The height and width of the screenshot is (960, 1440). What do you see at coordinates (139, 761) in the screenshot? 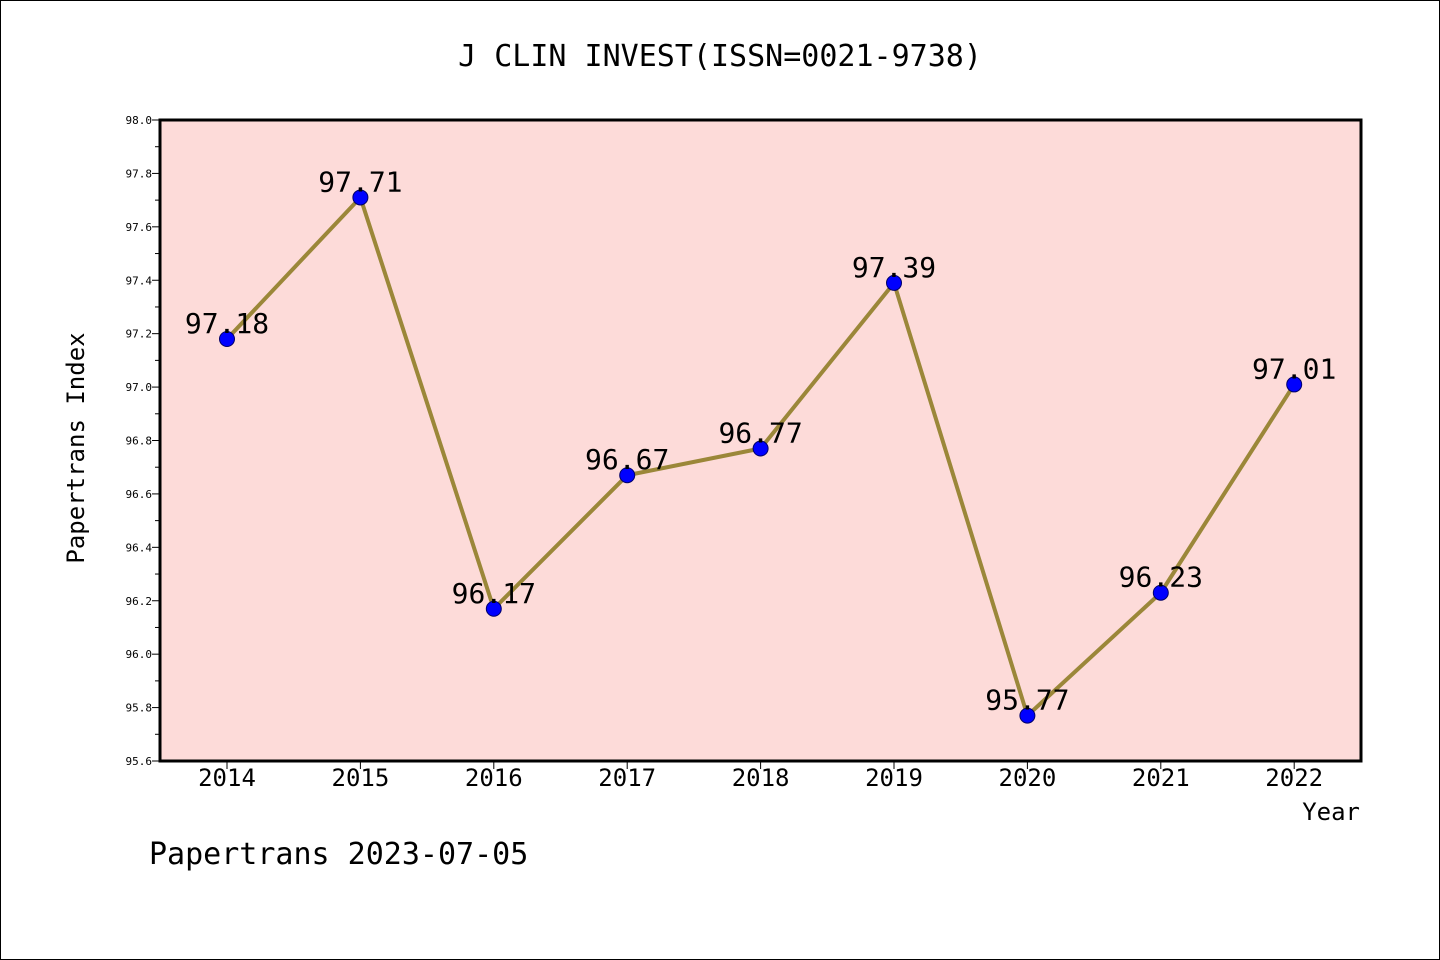
I see `y-tick-label: 95.6` at bounding box center [139, 761].